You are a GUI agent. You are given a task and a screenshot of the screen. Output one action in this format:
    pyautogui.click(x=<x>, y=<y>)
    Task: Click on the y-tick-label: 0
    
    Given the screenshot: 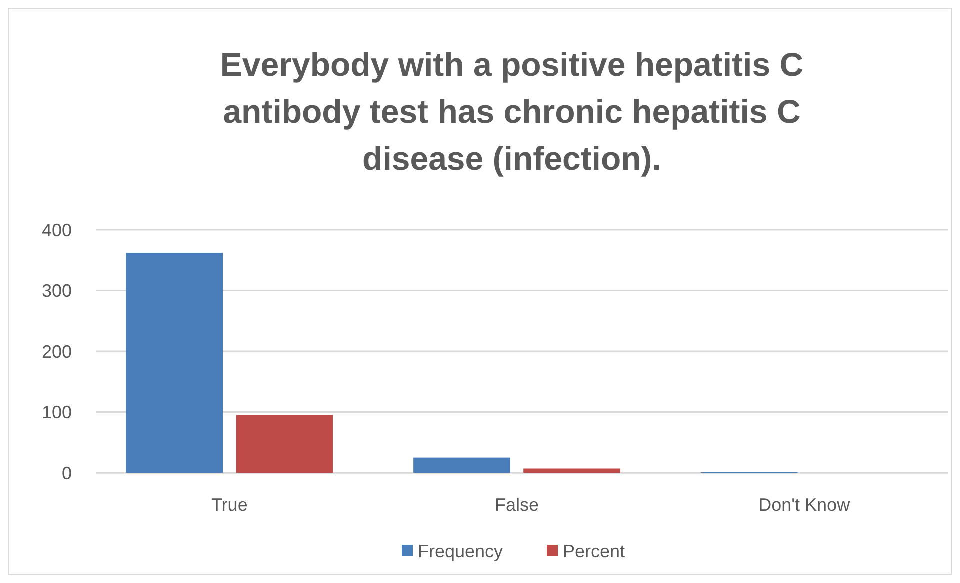 What is the action you would take?
    pyautogui.click(x=67, y=473)
    